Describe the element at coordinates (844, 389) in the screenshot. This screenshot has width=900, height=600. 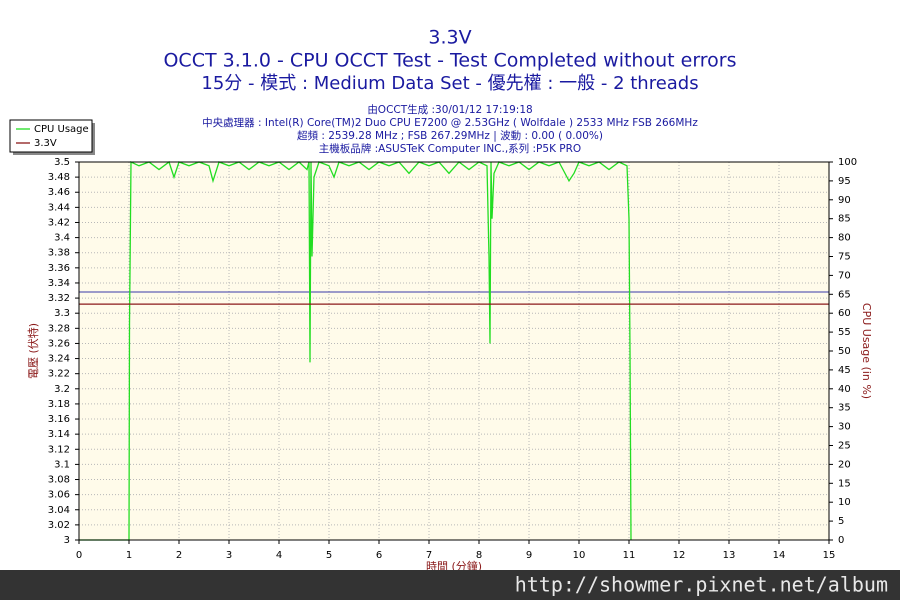
I see `y2-tick-label: 40` at that location.